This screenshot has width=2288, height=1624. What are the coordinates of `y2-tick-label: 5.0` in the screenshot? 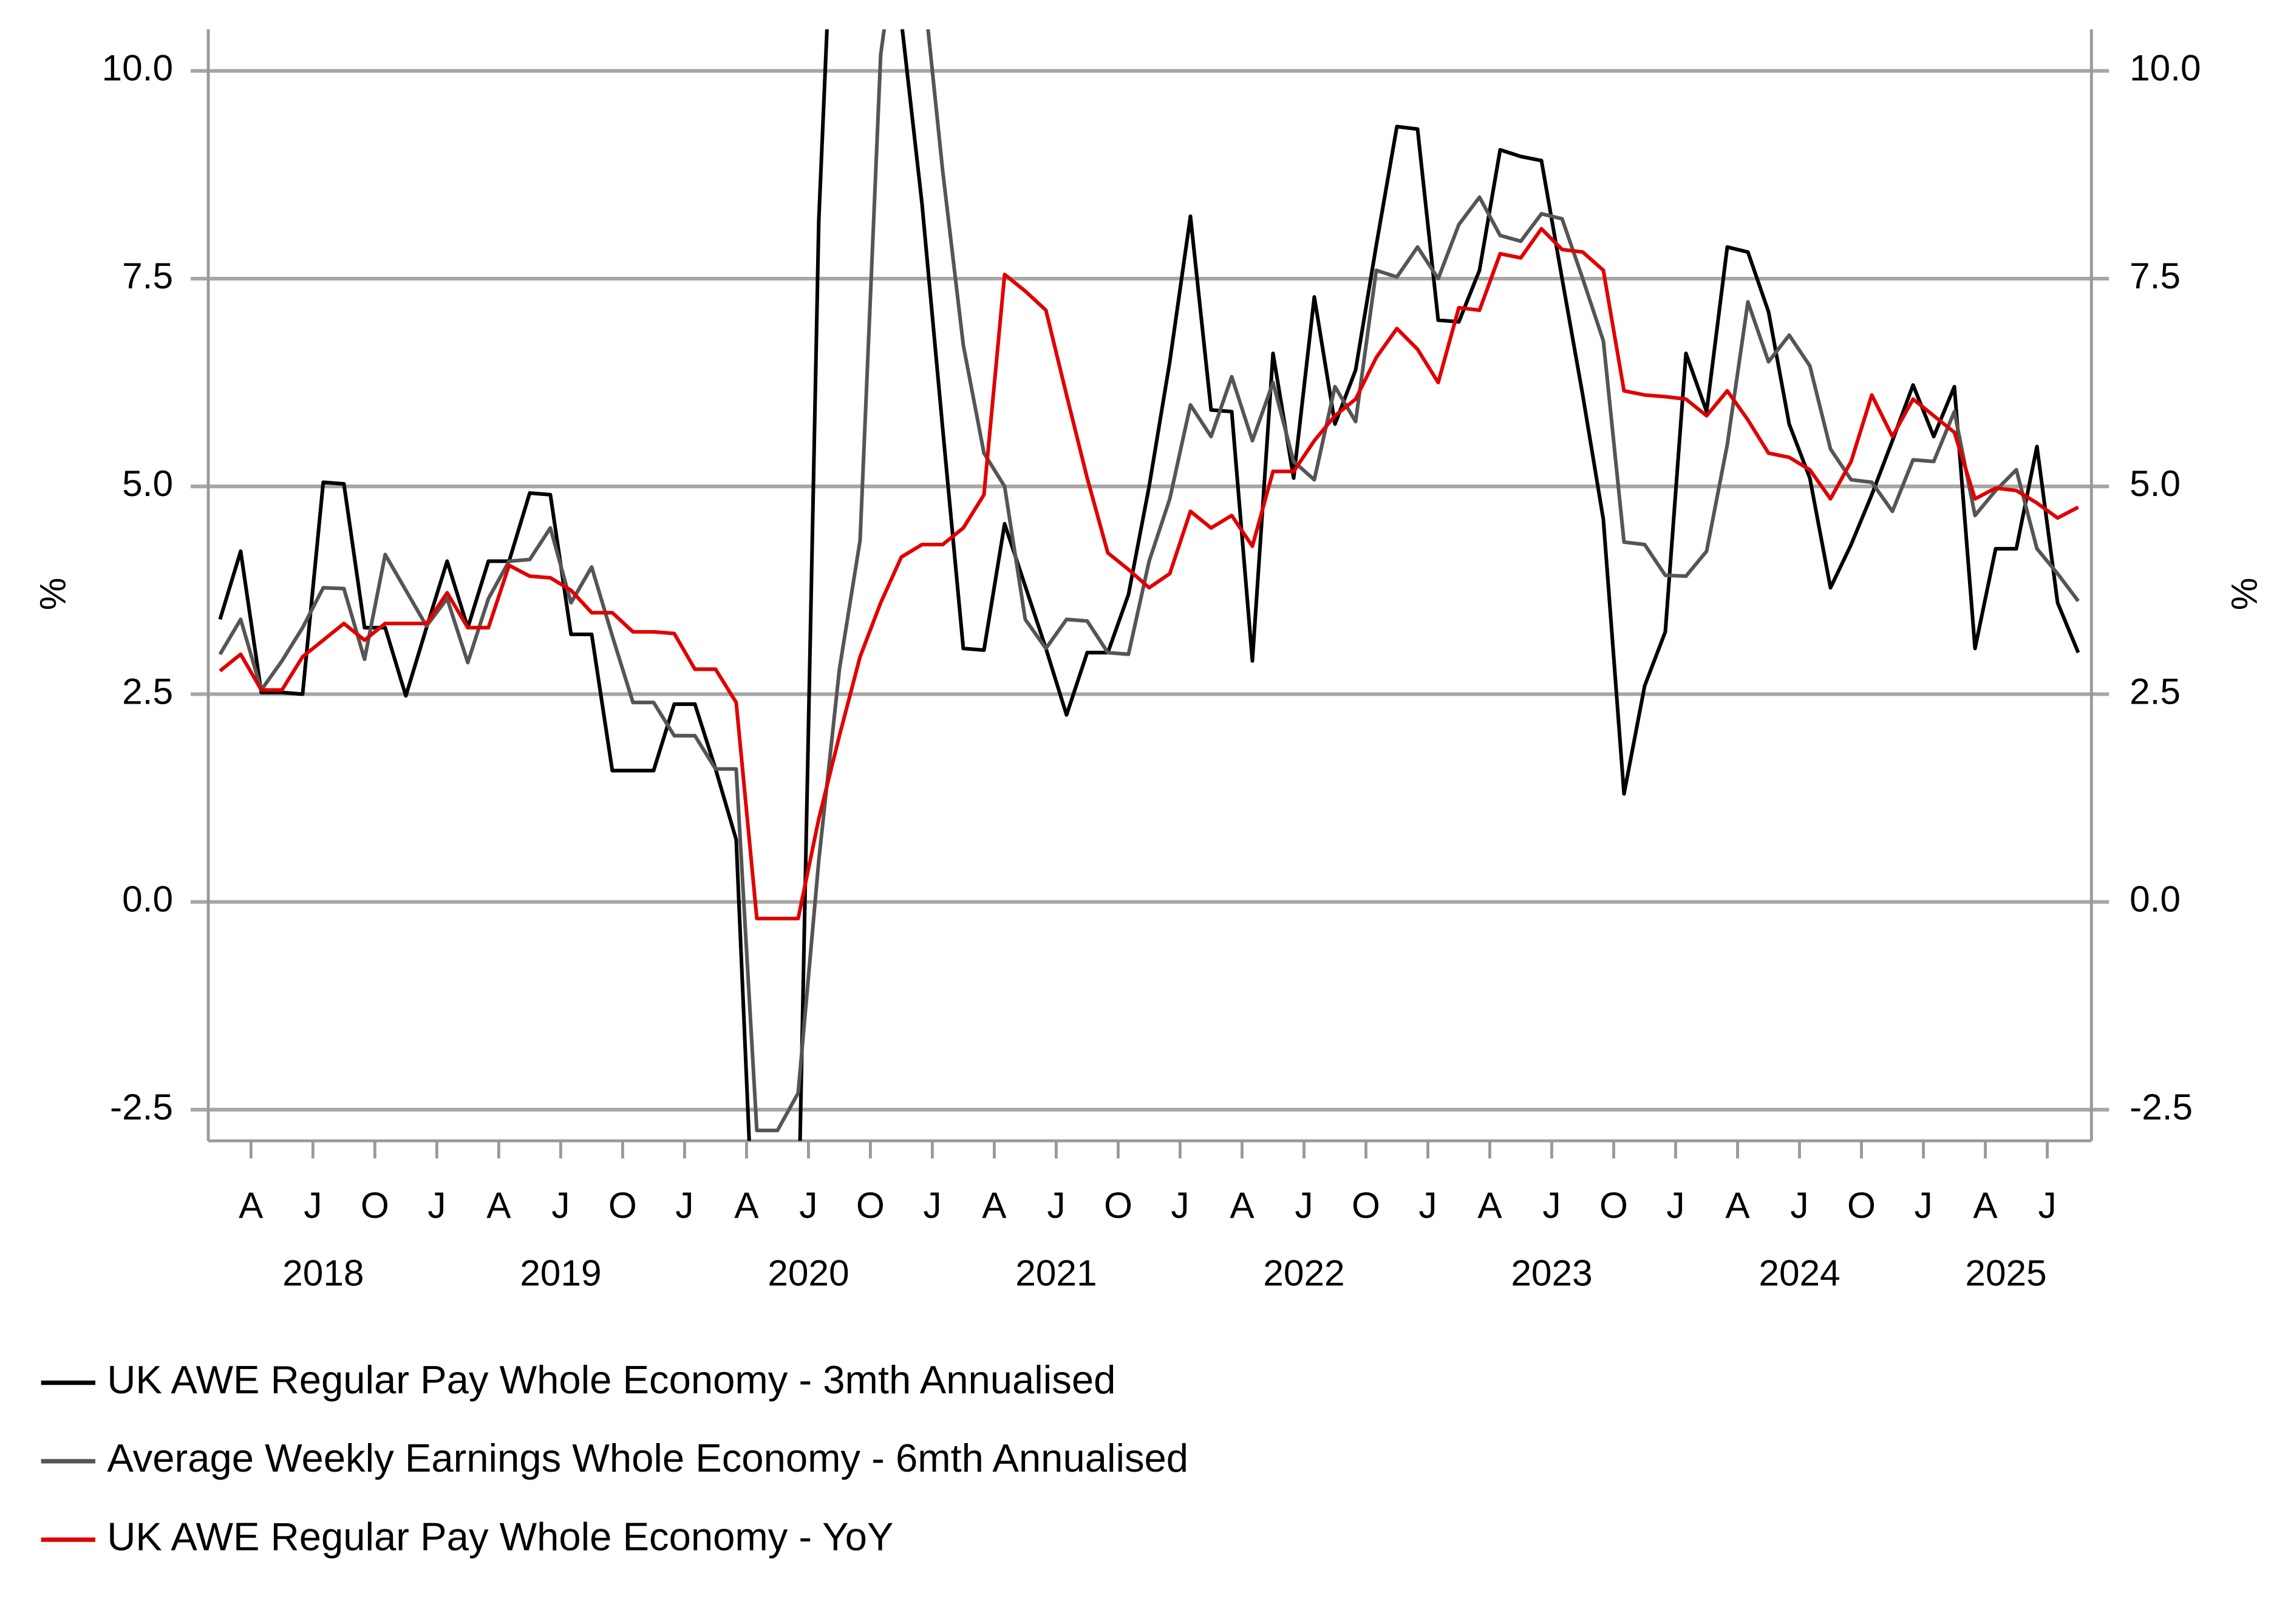 It's located at (2155, 483).